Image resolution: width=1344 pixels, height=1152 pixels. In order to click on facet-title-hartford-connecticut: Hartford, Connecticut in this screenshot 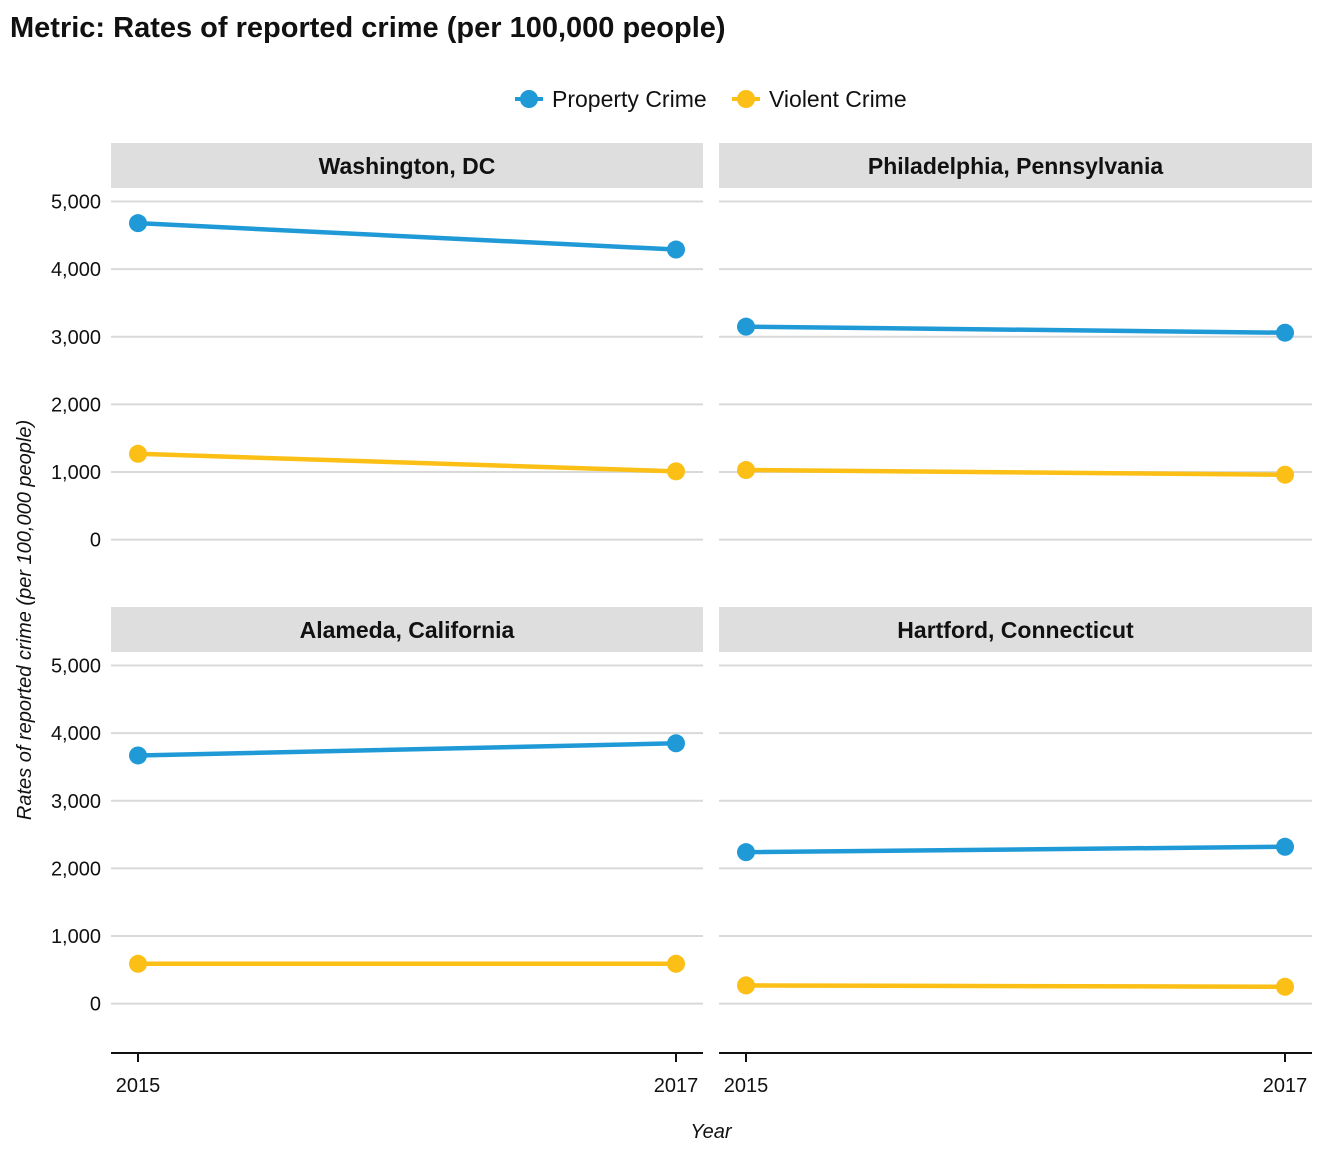, I will do `click(1015, 630)`.